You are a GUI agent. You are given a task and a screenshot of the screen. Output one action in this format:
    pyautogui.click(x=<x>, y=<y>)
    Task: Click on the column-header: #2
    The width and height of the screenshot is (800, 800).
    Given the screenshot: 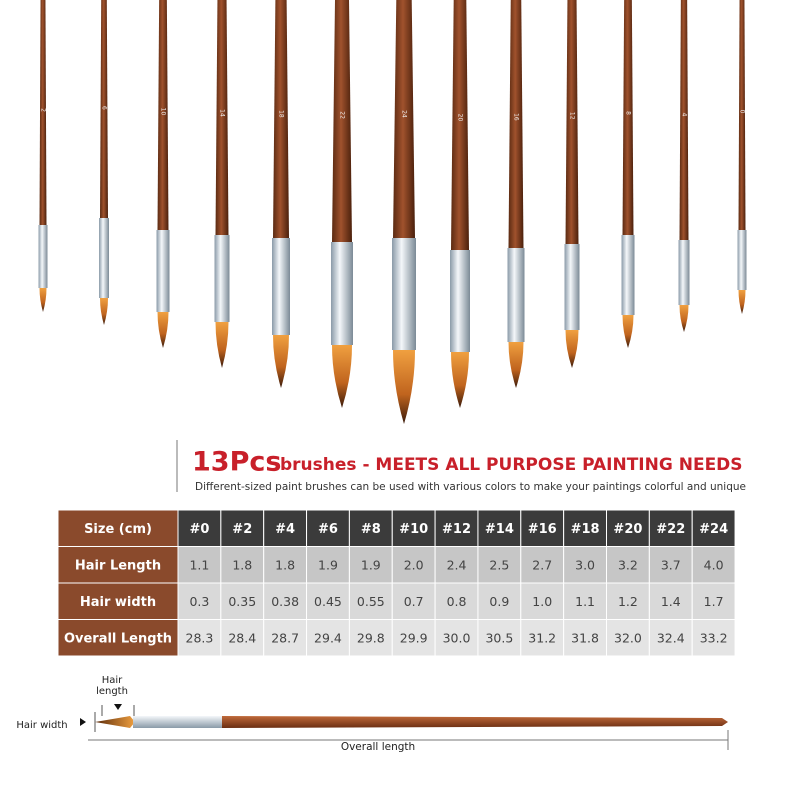 What is the action you would take?
    pyautogui.click(x=242, y=529)
    